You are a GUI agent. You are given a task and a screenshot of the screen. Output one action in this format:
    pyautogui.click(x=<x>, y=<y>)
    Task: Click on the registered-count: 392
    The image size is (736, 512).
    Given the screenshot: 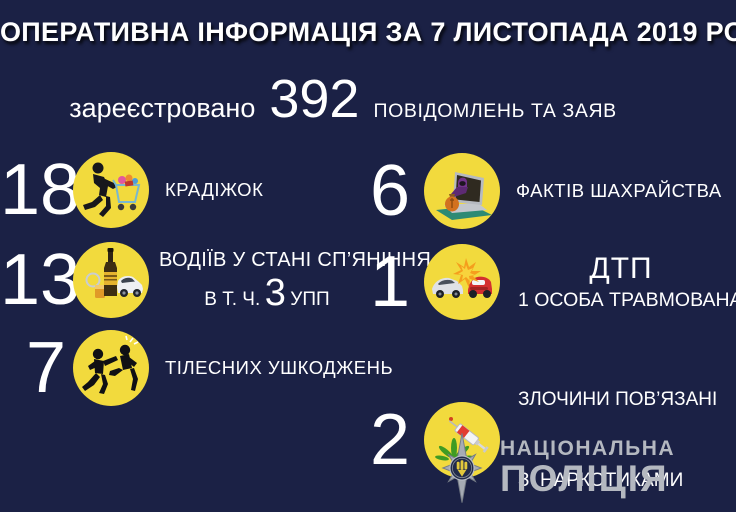 What is the action you would take?
    pyautogui.click(x=314, y=99)
    